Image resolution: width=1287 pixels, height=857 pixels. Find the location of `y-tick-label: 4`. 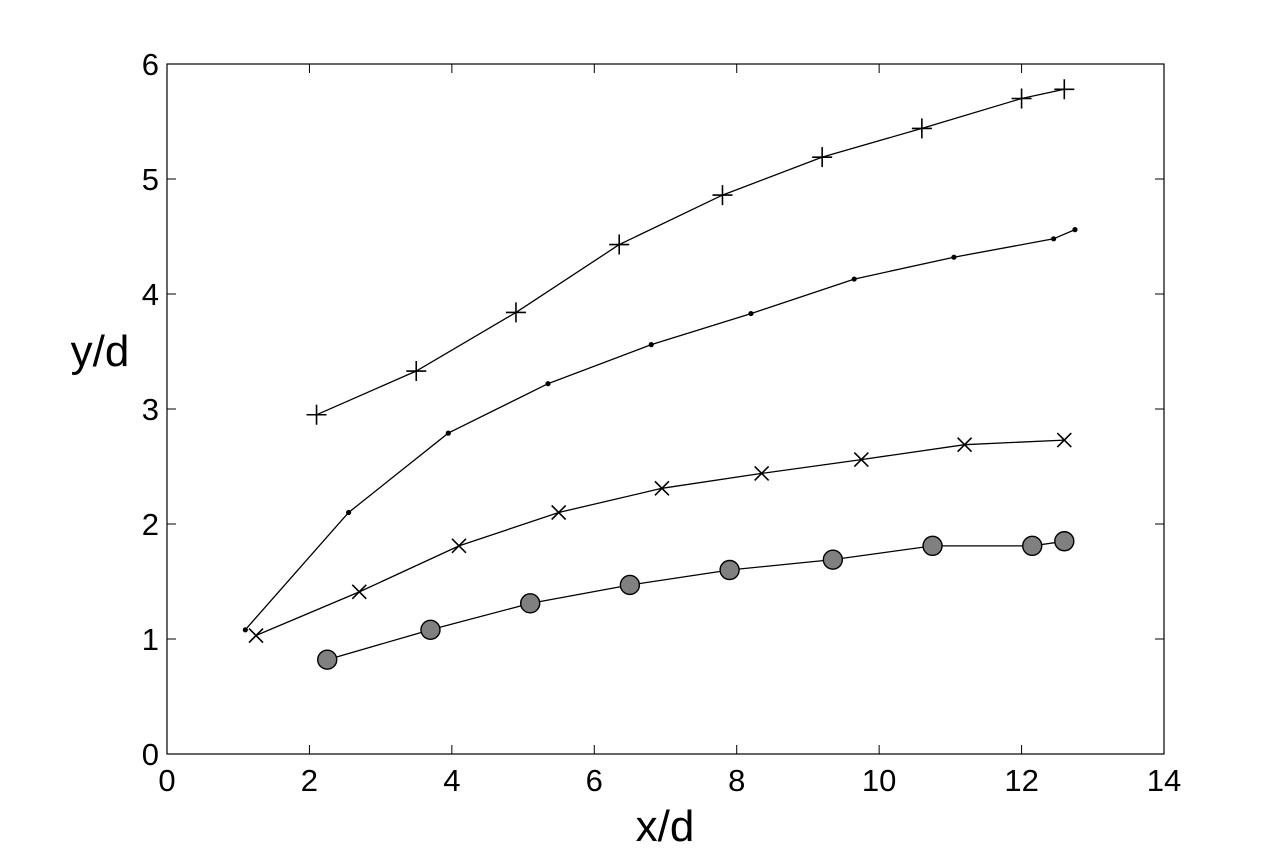

y-tick-label: 4 is located at coordinates (150, 294).